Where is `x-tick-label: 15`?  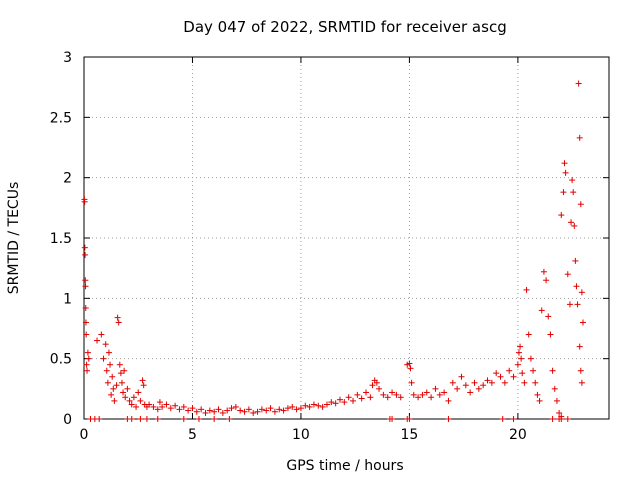 x-tick-label: 15 is located at coordinates (409, 435).